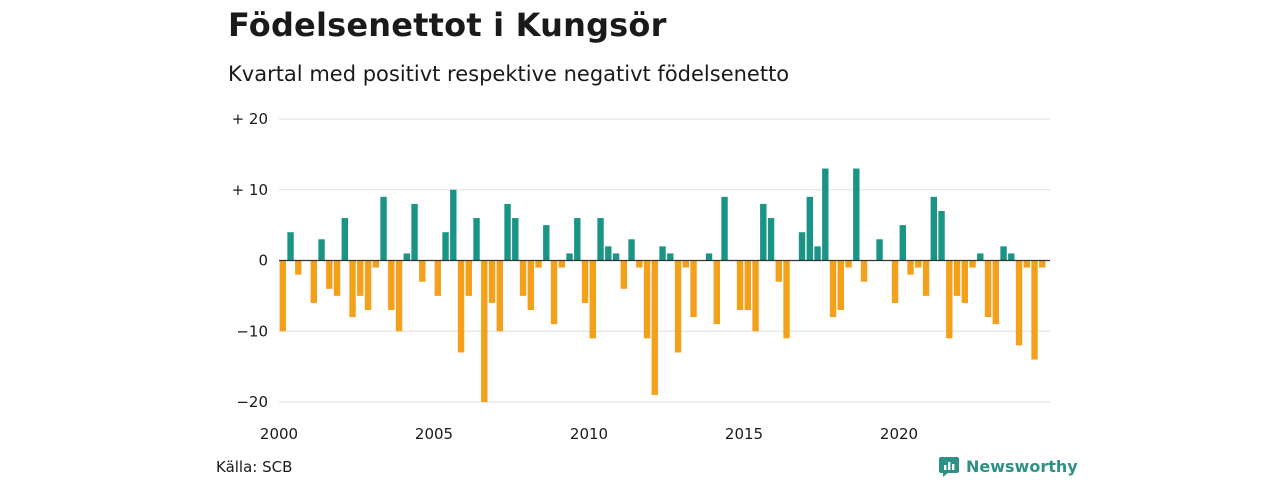 The image size is (1280, 480). I want to click on x-tick-label: 2010, so click(589, 434).